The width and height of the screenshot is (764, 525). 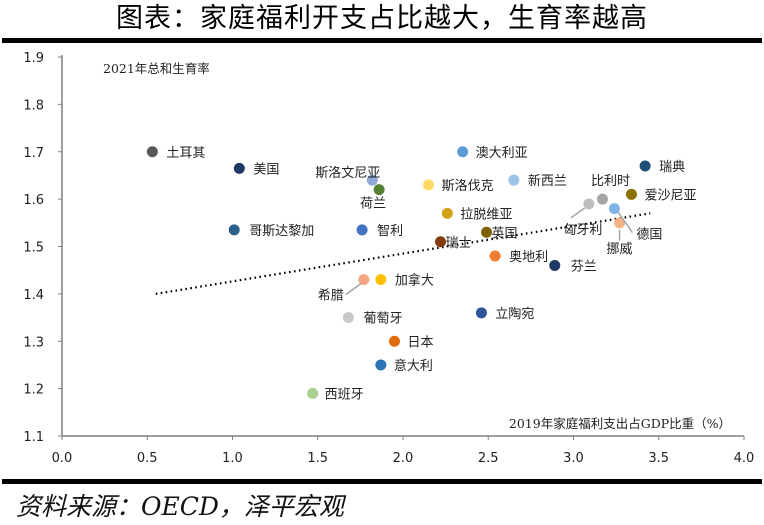 I want to click on footer-divider, so click(x=382, y=481).